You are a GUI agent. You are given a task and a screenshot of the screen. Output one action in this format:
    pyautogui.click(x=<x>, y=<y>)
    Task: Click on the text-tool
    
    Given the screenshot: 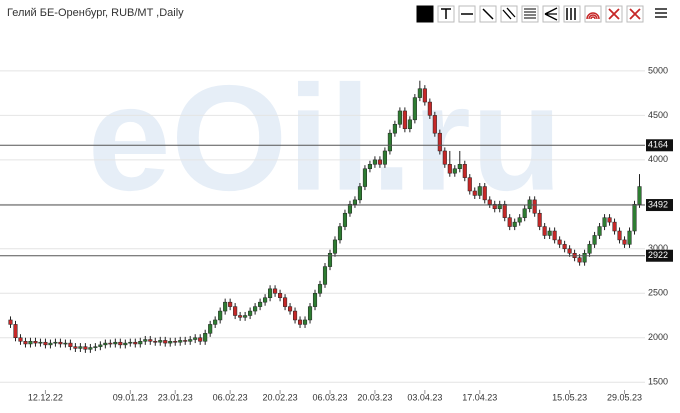 What is the action you would take?
    pyautogui.click(x=446, y=14)
    